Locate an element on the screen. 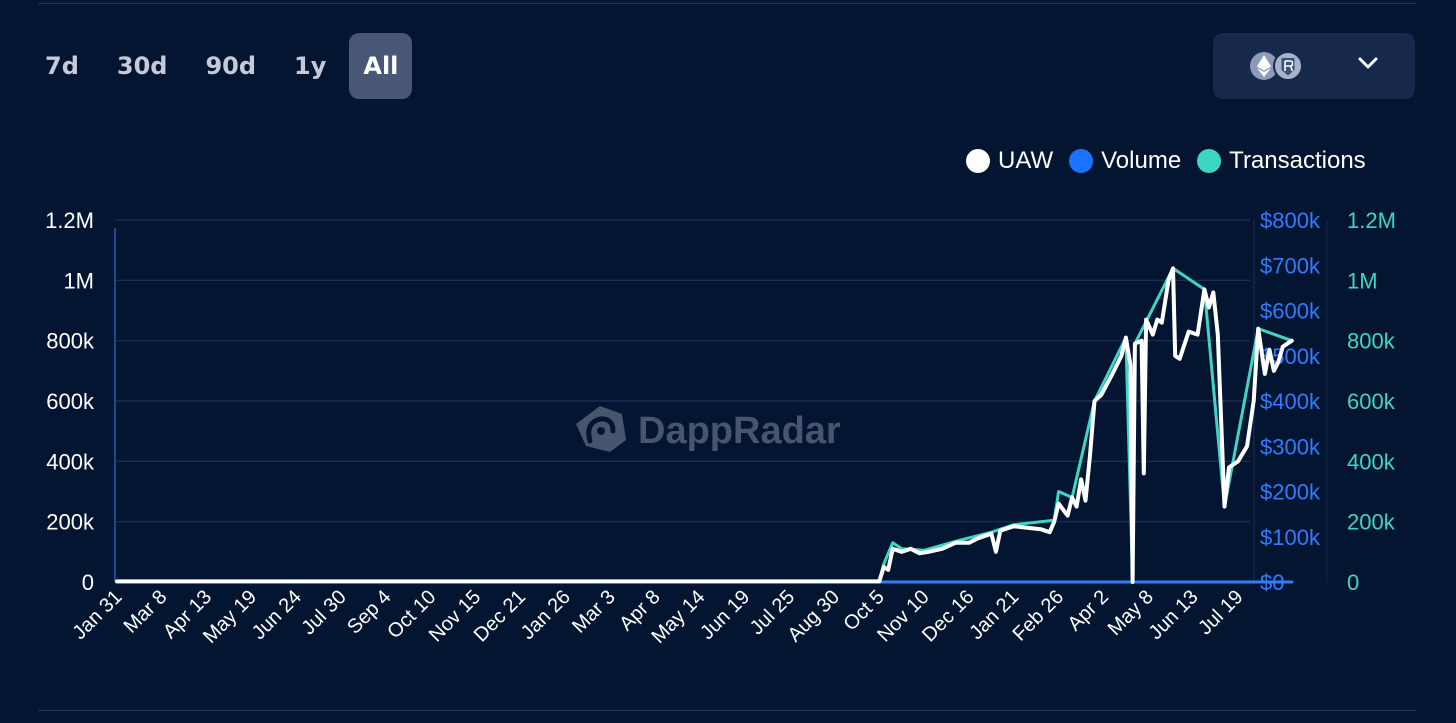 The image size is (1456, 723). y-left-tick-label: 200k is located at coordinates (70, 522).